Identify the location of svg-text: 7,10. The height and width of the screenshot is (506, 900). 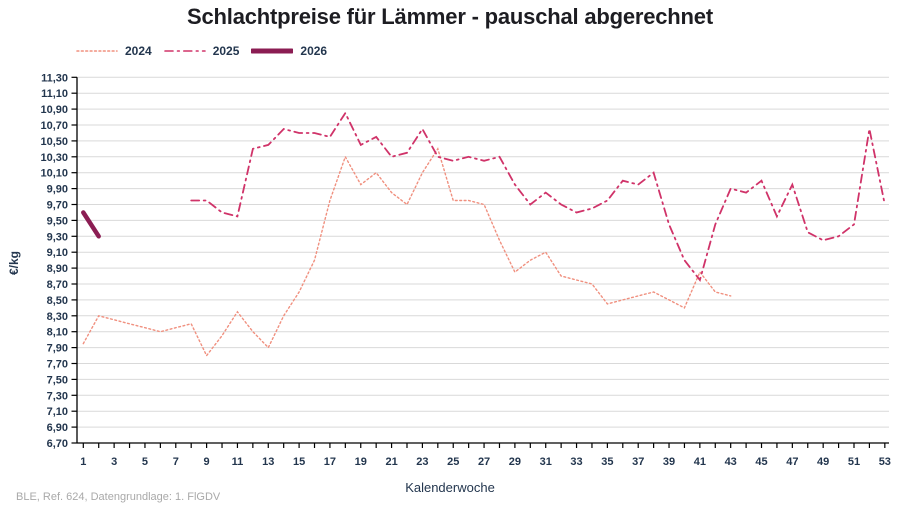
(57, 412).